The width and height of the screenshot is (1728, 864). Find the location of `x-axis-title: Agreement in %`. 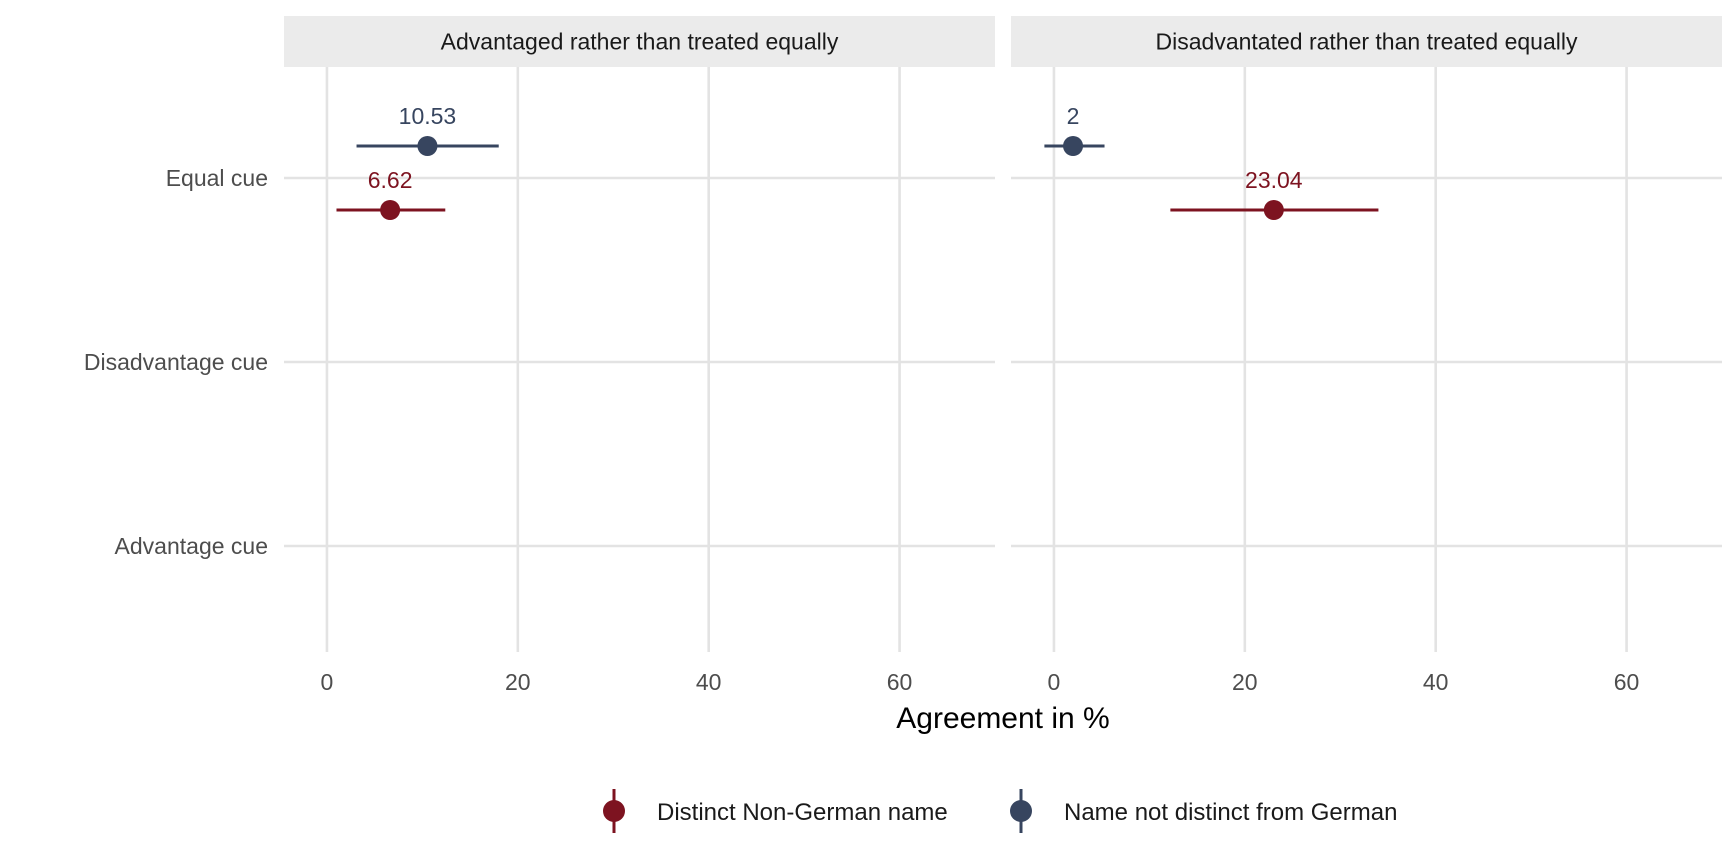

x-axis-title: Agreement in % is located at coordinates (1002, 718).